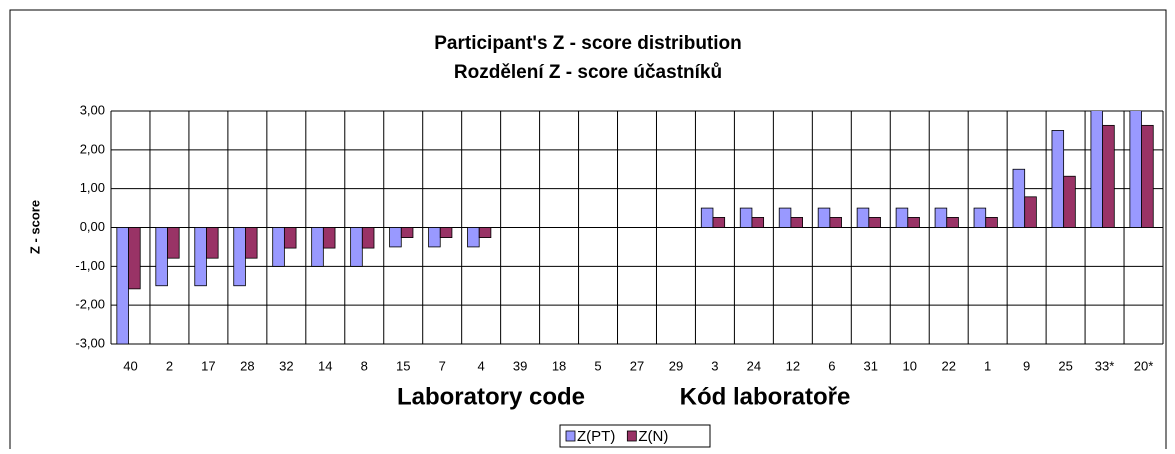  I want to click on x-tick-label: 7, so click(442, 365).